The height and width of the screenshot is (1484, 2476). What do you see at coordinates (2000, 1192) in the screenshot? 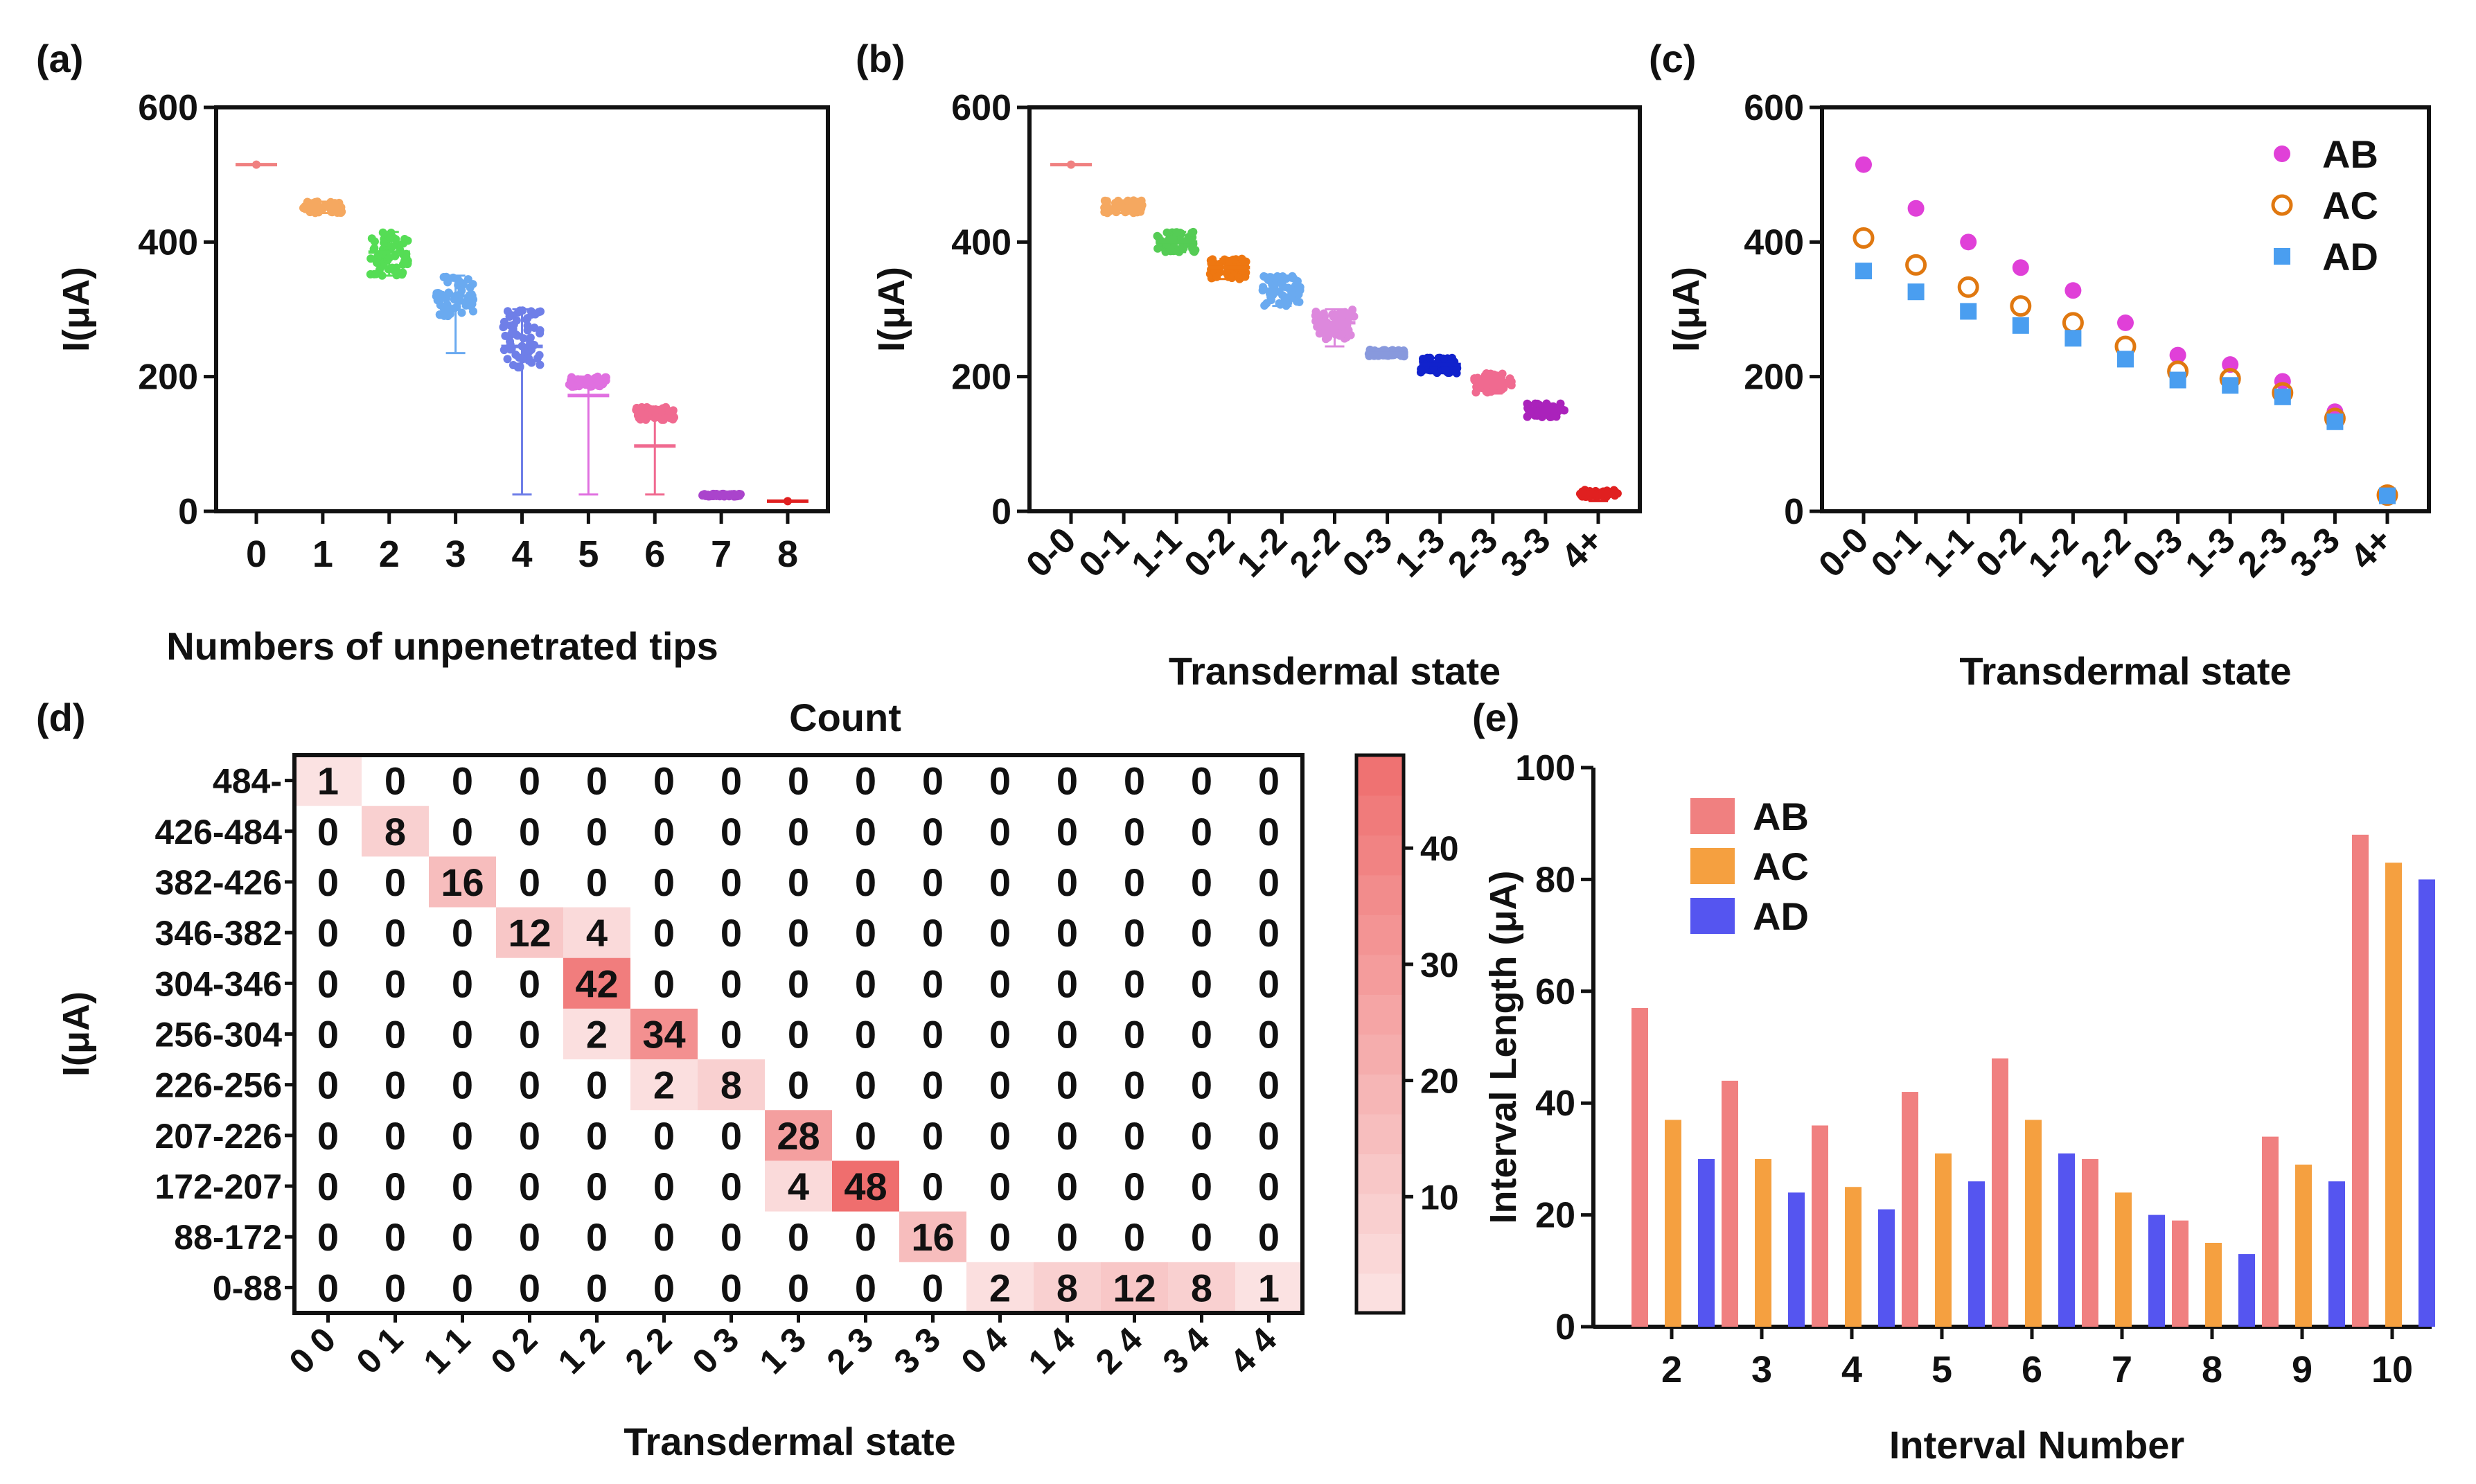
I see `bar-ab` at bounding box center [2000, 1192].